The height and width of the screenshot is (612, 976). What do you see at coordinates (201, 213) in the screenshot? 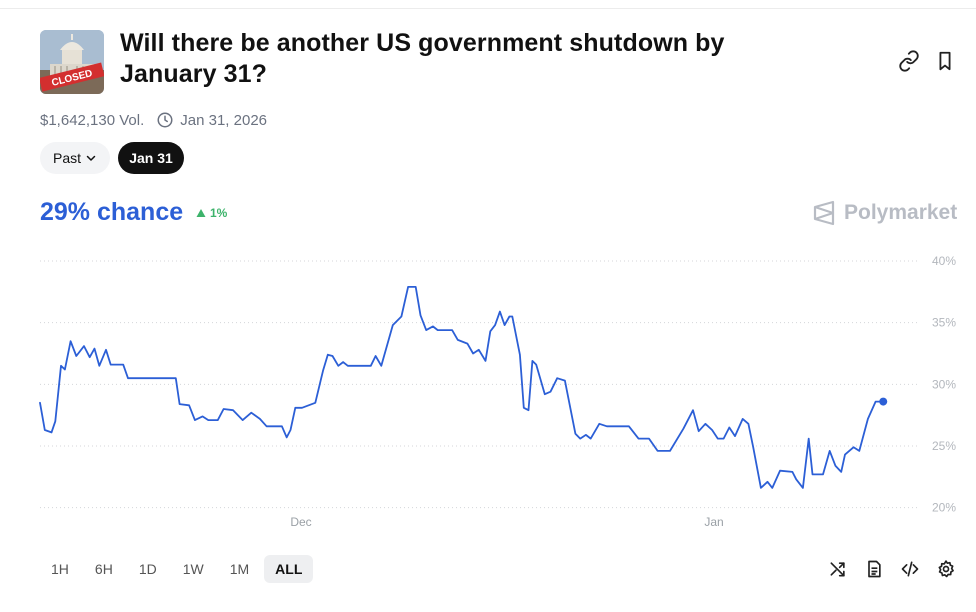
I see `triangle-up-icon` at bounding box center [201, 213].